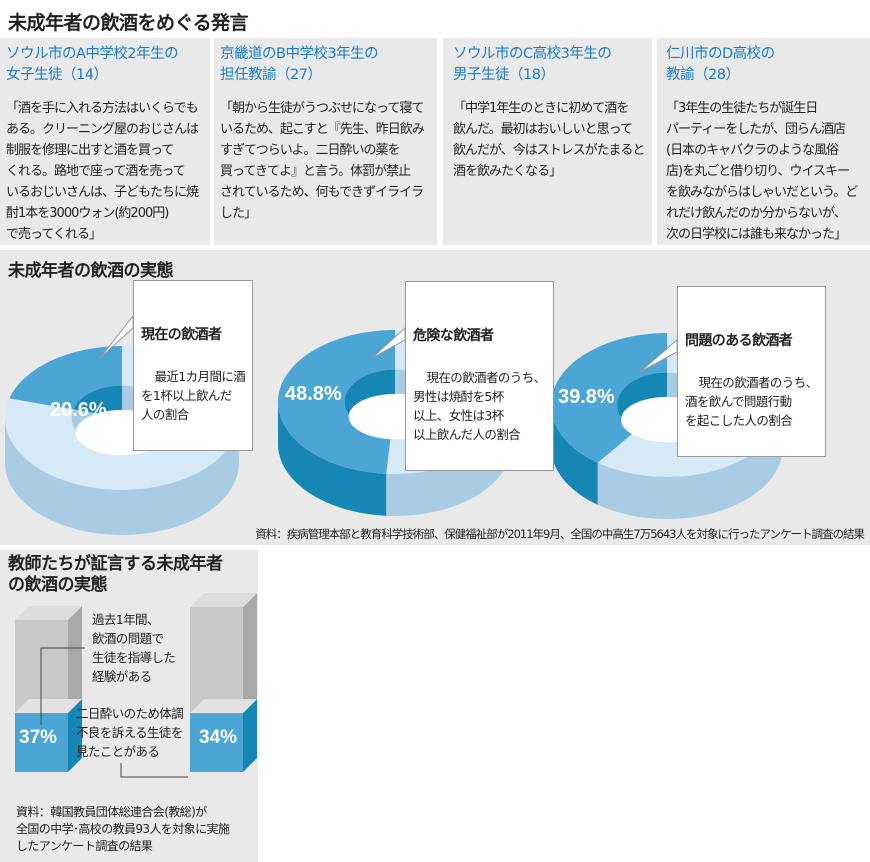 This screenshot has height=862, width=870. I want to click on callout-description: 最近1カ月間に酒 を1杯以上飲んだ 人の割合, so click(193, 395).